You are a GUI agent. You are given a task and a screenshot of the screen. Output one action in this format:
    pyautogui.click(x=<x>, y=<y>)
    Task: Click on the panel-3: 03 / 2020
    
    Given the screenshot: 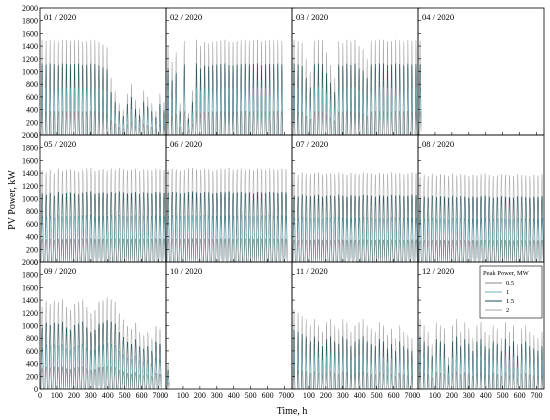 What is the action you would take?
    pyautogui.click(x=355, y=71)
    